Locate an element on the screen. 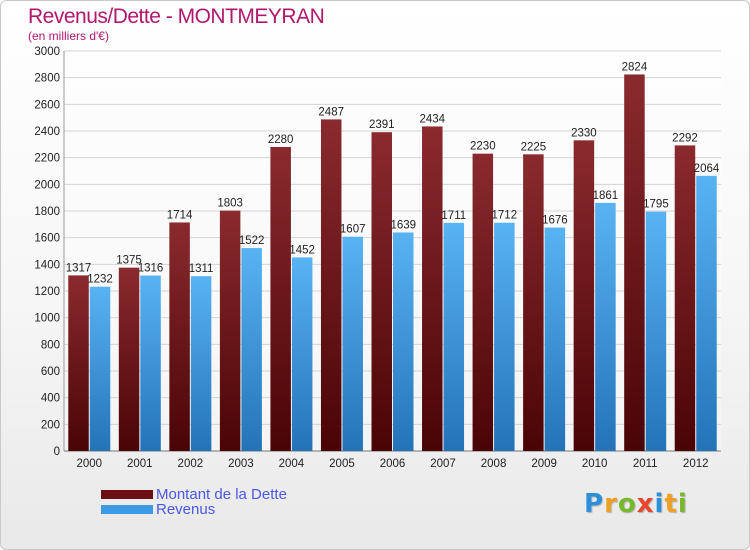  data-label-revenus: 1639 is located at coordinates (403, 225).